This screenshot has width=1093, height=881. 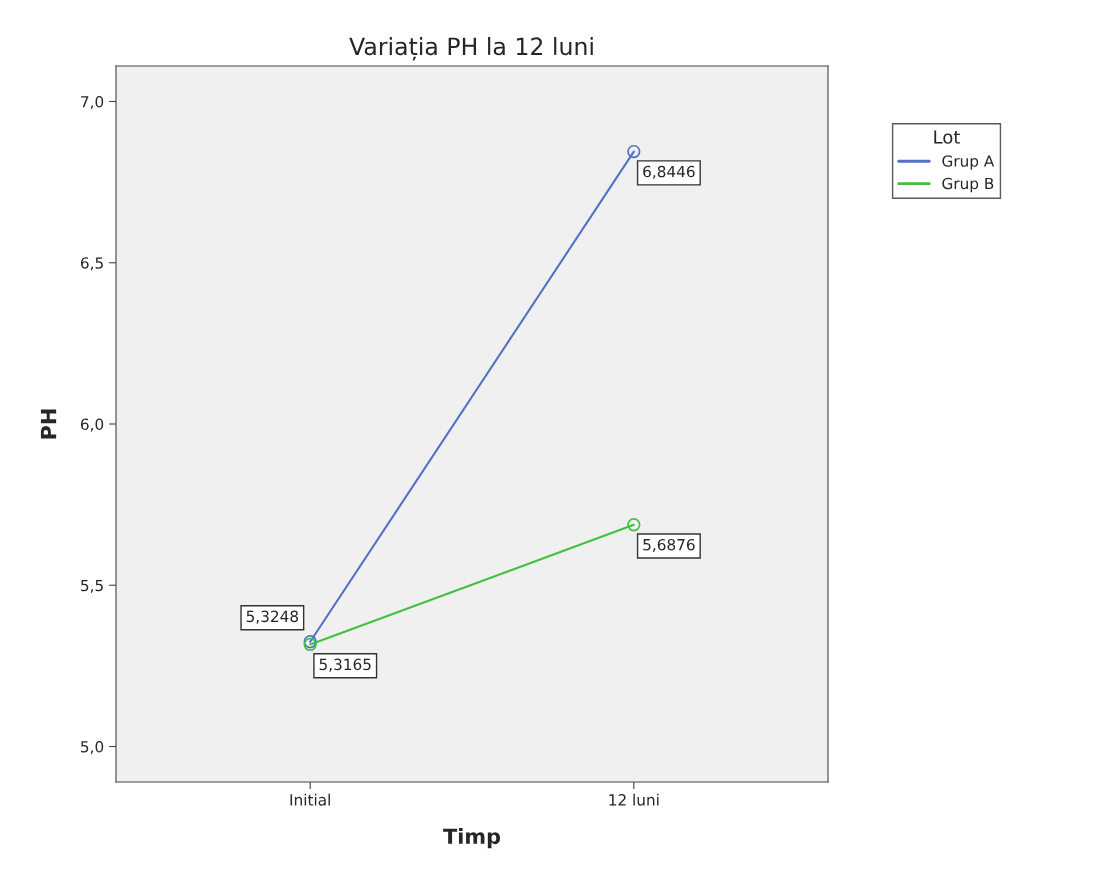 I want to click on chart-title: Variația PH la 12 luni, so click(x=471, y=48).